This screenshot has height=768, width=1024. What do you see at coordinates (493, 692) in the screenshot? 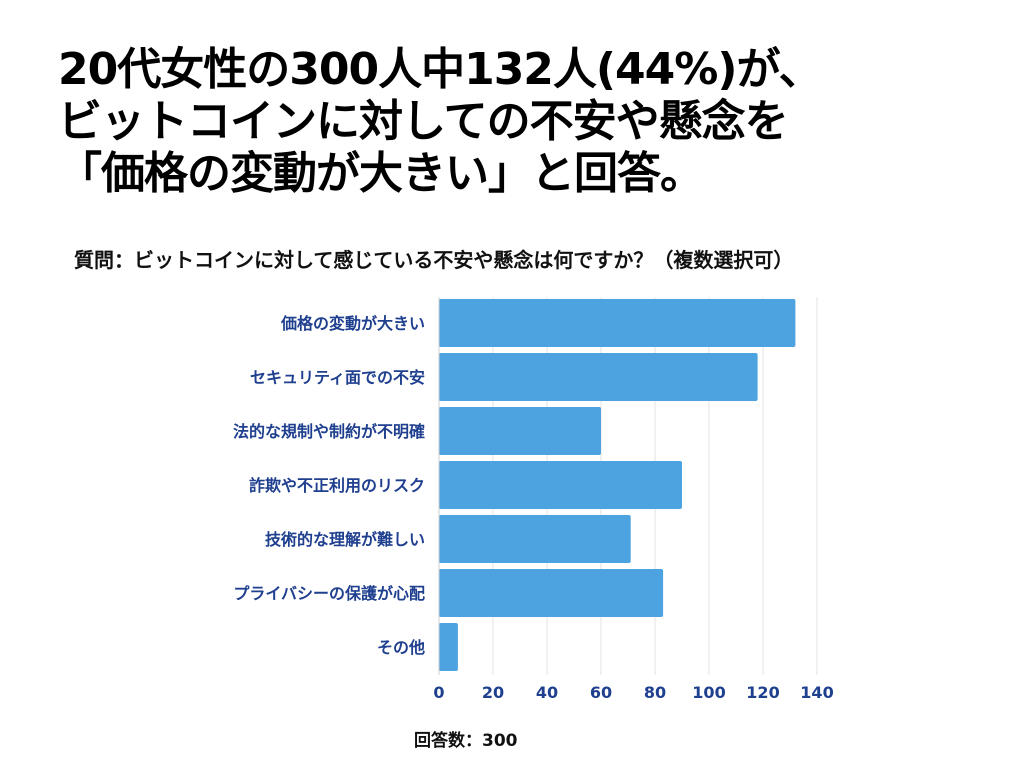
I see `x-tick-label: 20` at bounding box center [493, 692].